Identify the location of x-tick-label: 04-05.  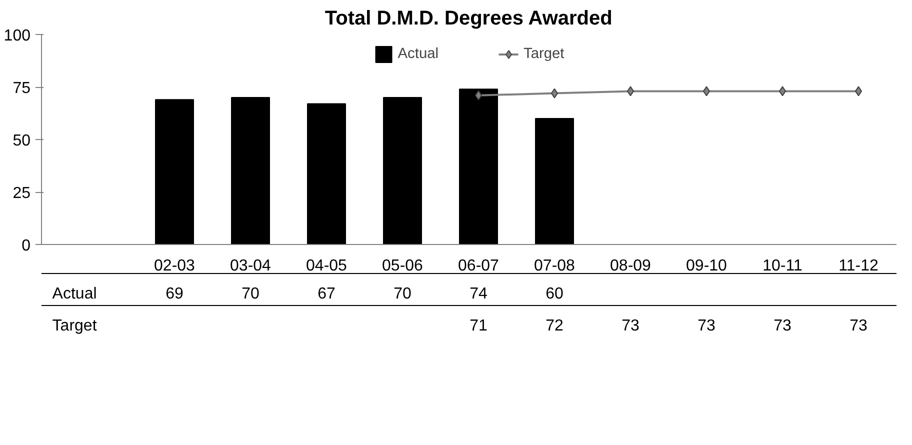
(327, 266).